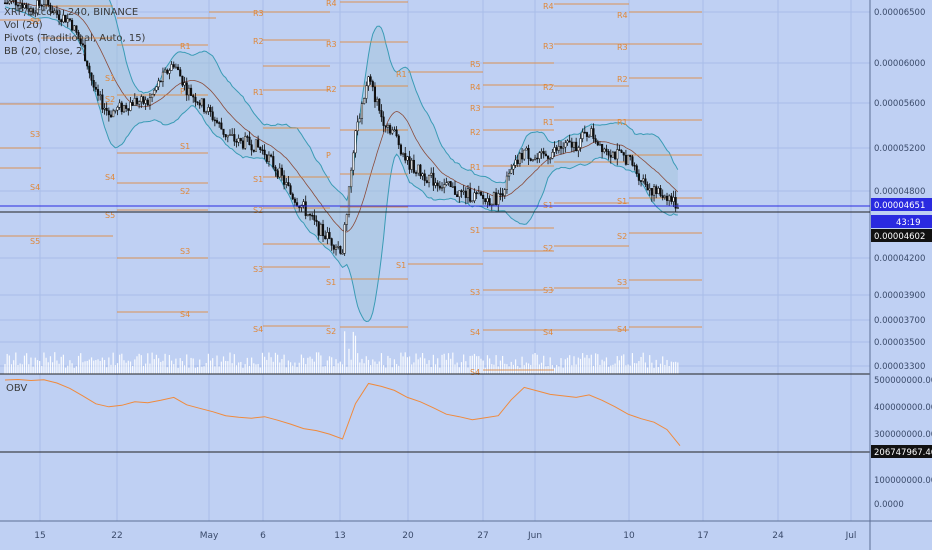  Describe the element at coordinates (45, 51) in the screenshot. I see `legend-bb: BB (20, close, 2)` at that location.